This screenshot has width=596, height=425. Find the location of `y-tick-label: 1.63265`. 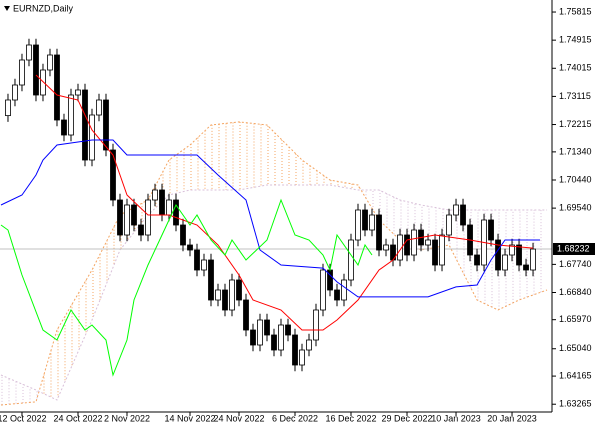

y-tick-label: 1.63265 is located at coordinates (575, 404).